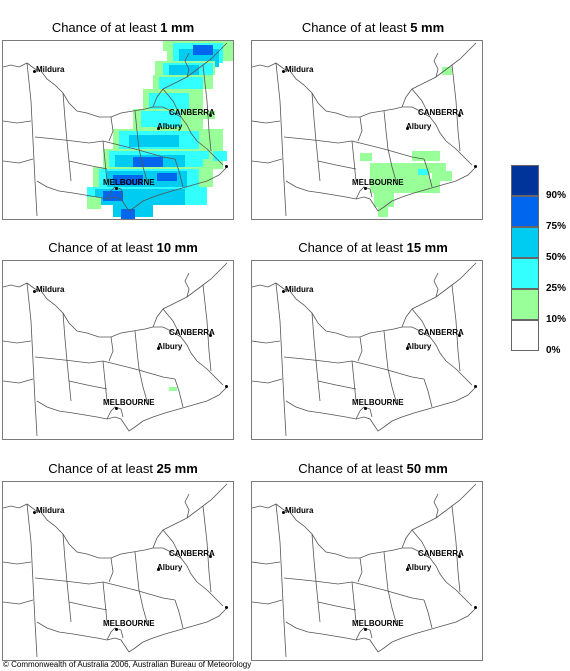  I want to click on panel-title: Chance of at least 50 mm, so click(373, 468).